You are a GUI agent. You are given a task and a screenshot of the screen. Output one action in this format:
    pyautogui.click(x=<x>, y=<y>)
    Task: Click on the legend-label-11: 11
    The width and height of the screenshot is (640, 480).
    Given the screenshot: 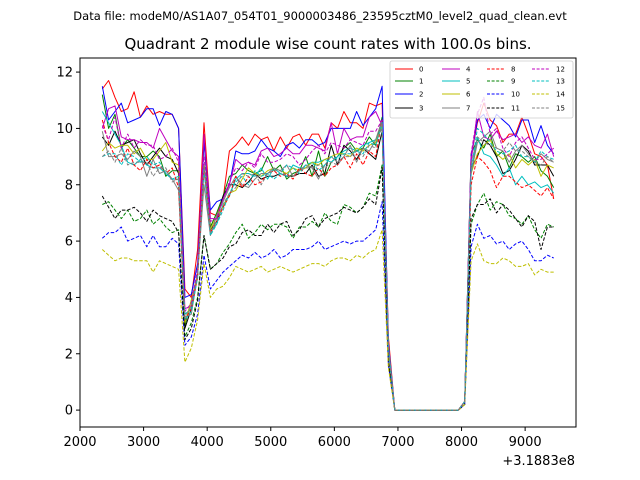 What is the action you would take?
    pyautogui.click(x=515, y=109)
    